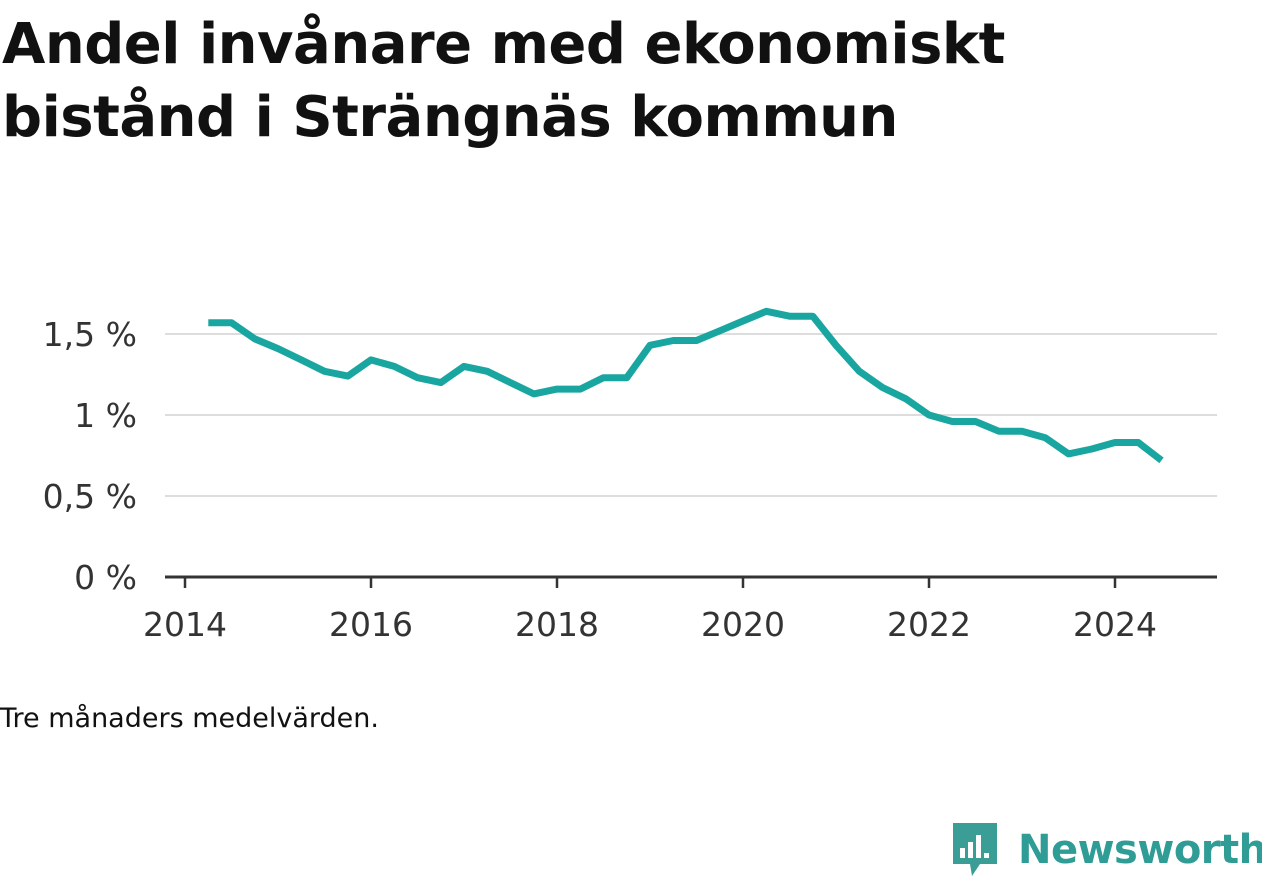 The width and height of the screenshot is (1262, 880). I want to click on y-tick-label: 1,5 %, so click(90, 334).